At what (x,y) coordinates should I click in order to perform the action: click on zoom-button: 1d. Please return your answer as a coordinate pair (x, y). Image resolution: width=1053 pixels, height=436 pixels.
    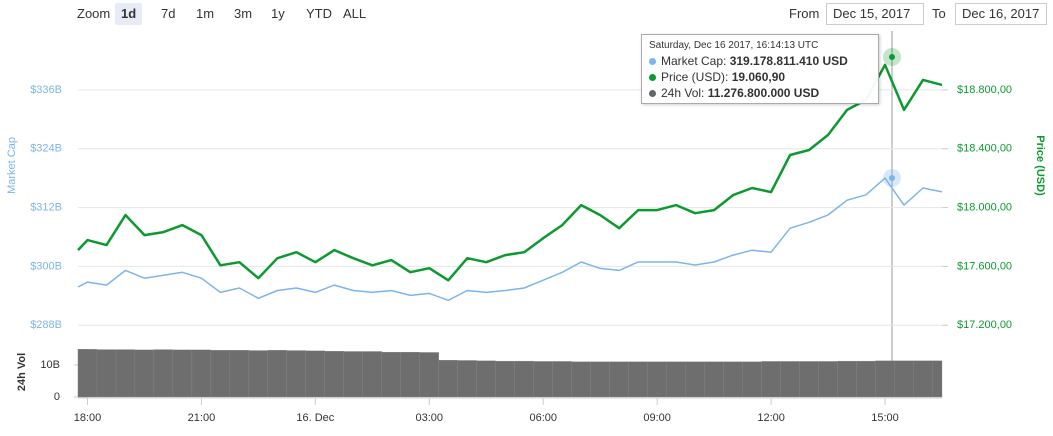
    Looking at the image, I should click on (129, 14).